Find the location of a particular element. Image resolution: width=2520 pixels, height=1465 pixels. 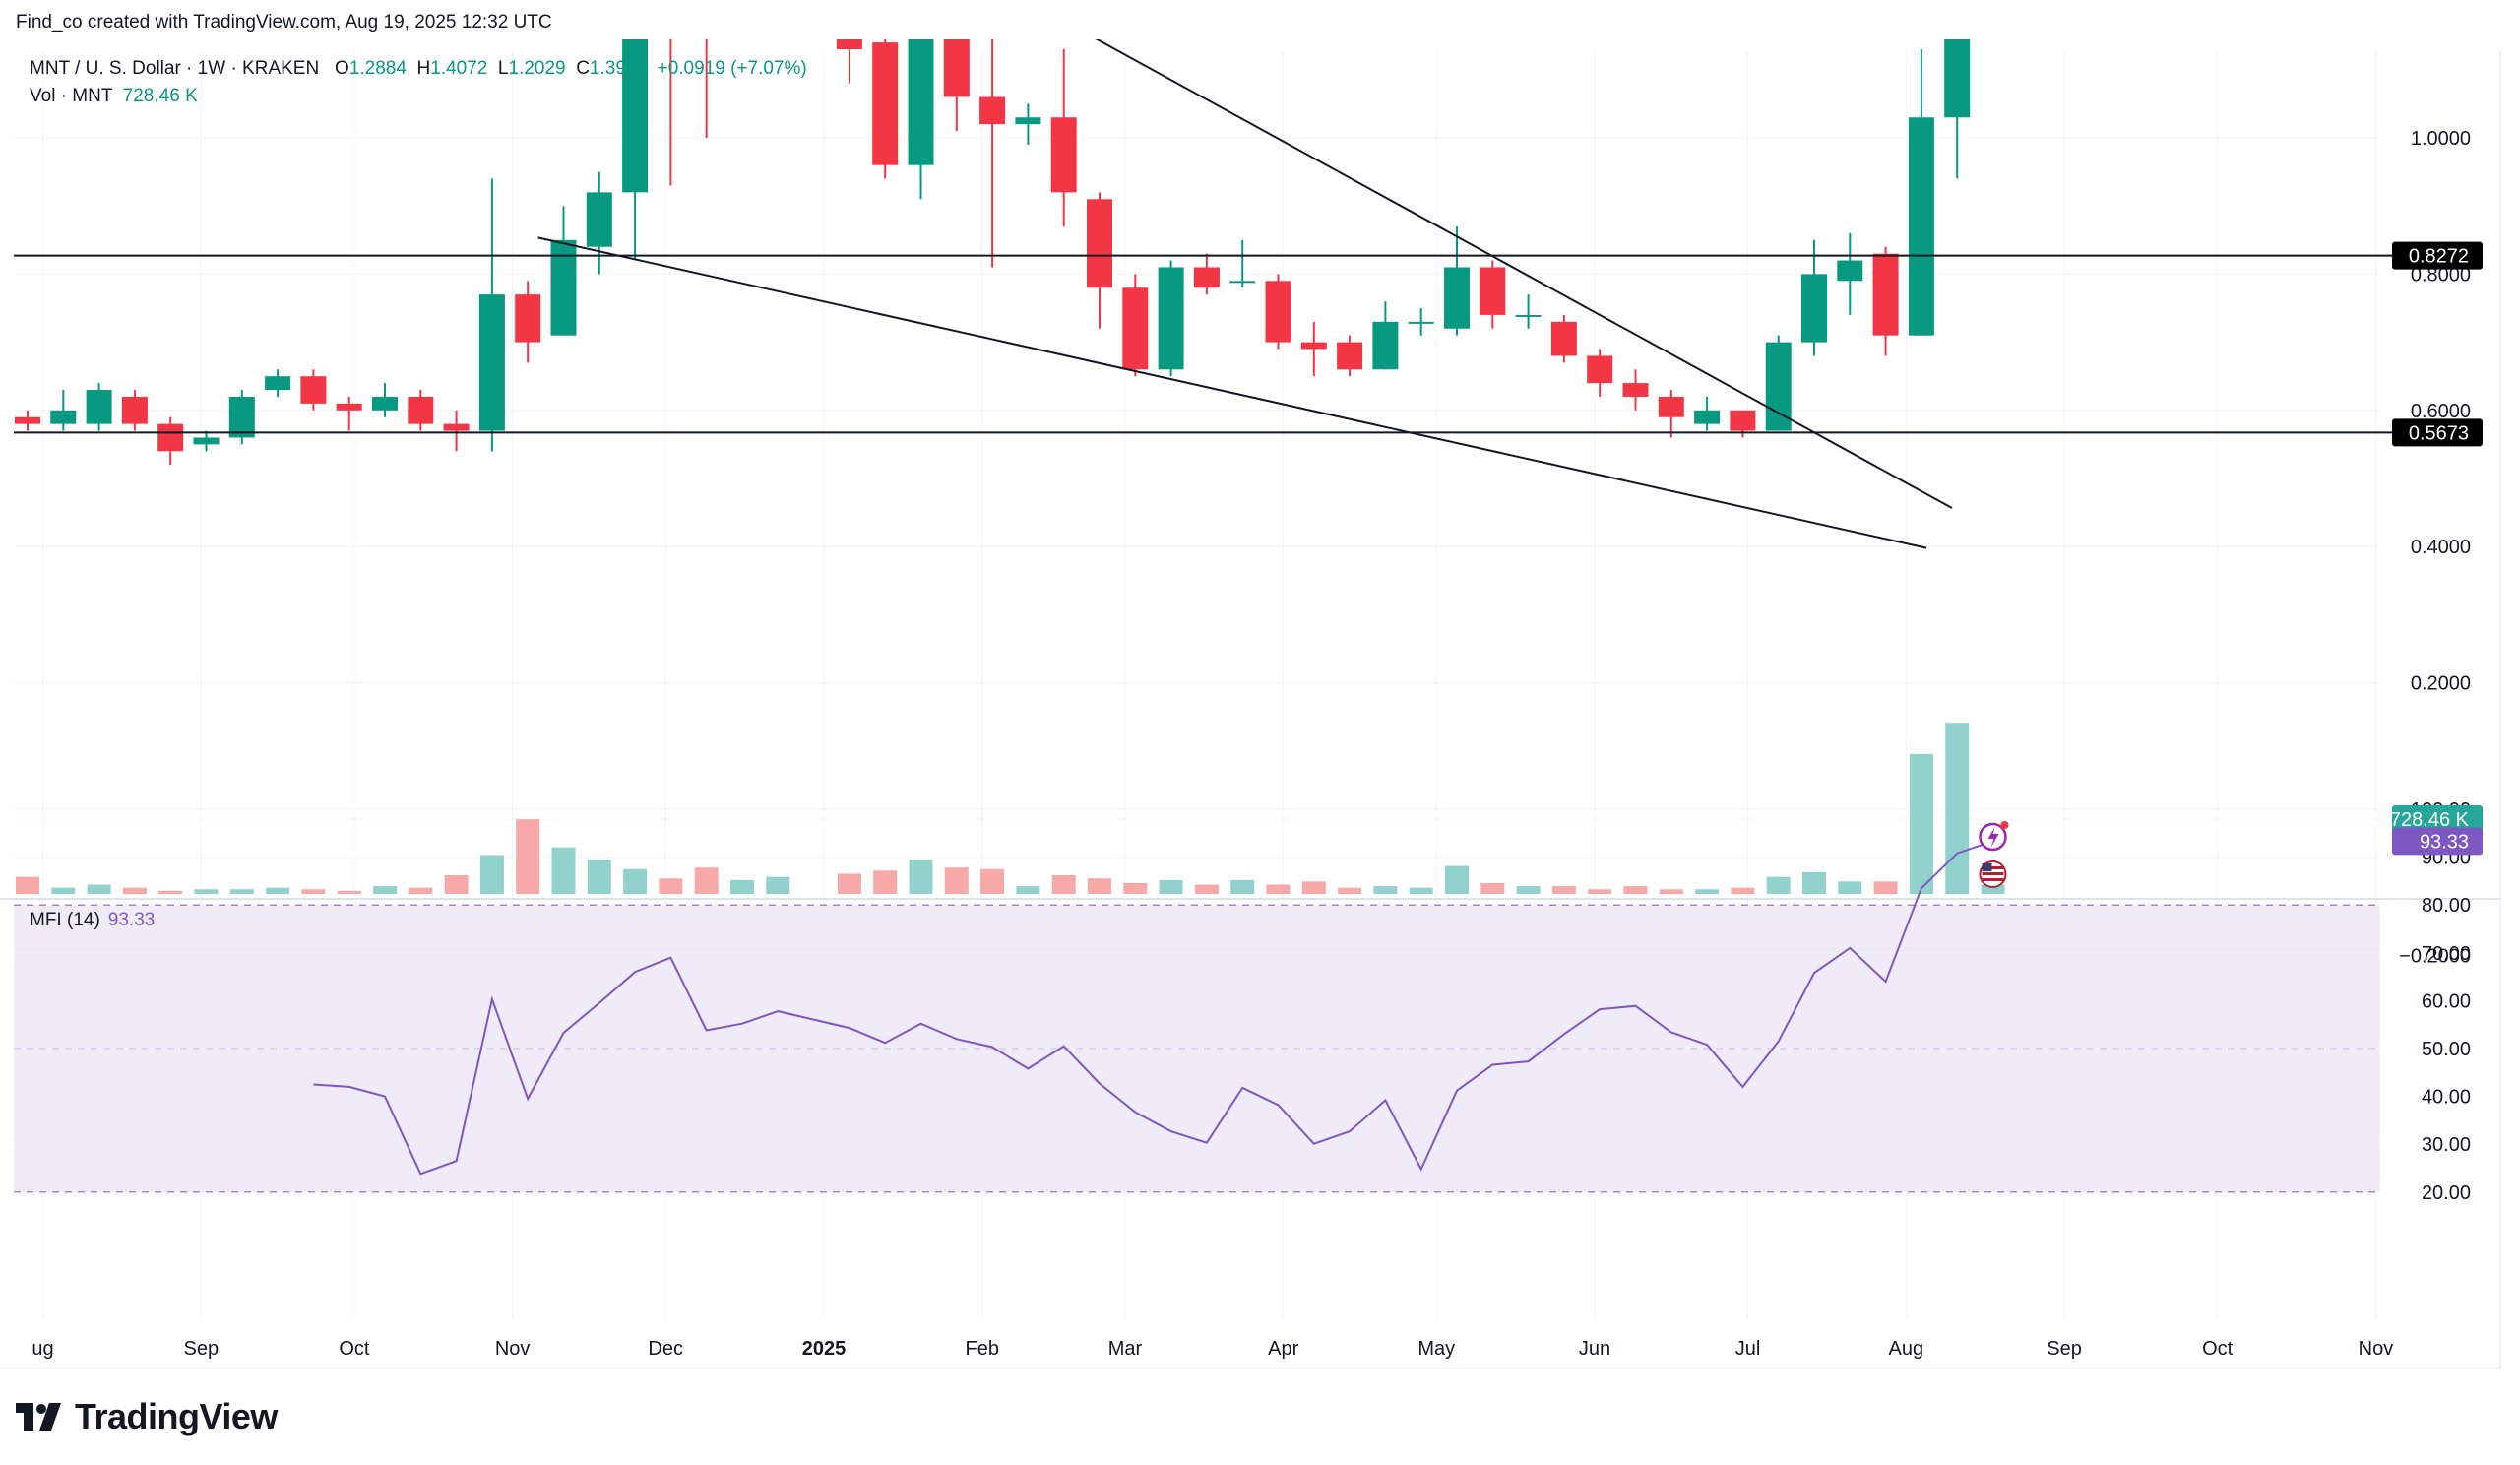

price-axis-tick: 1.0000 is located at coordinates (2441, 139).